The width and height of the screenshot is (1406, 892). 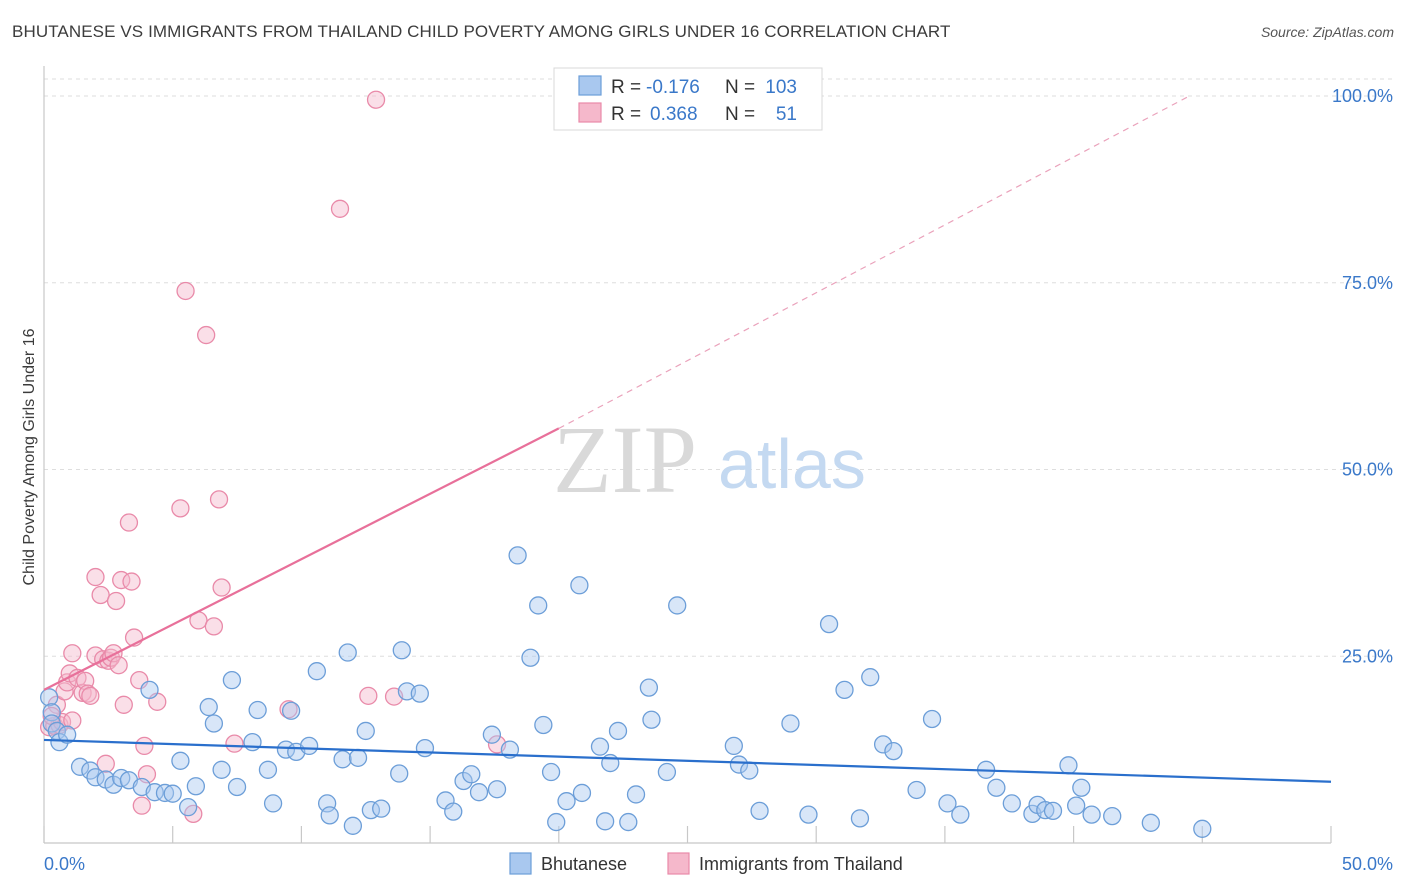 I want to click on trend-line-thailand, so click(x=301, y=559).